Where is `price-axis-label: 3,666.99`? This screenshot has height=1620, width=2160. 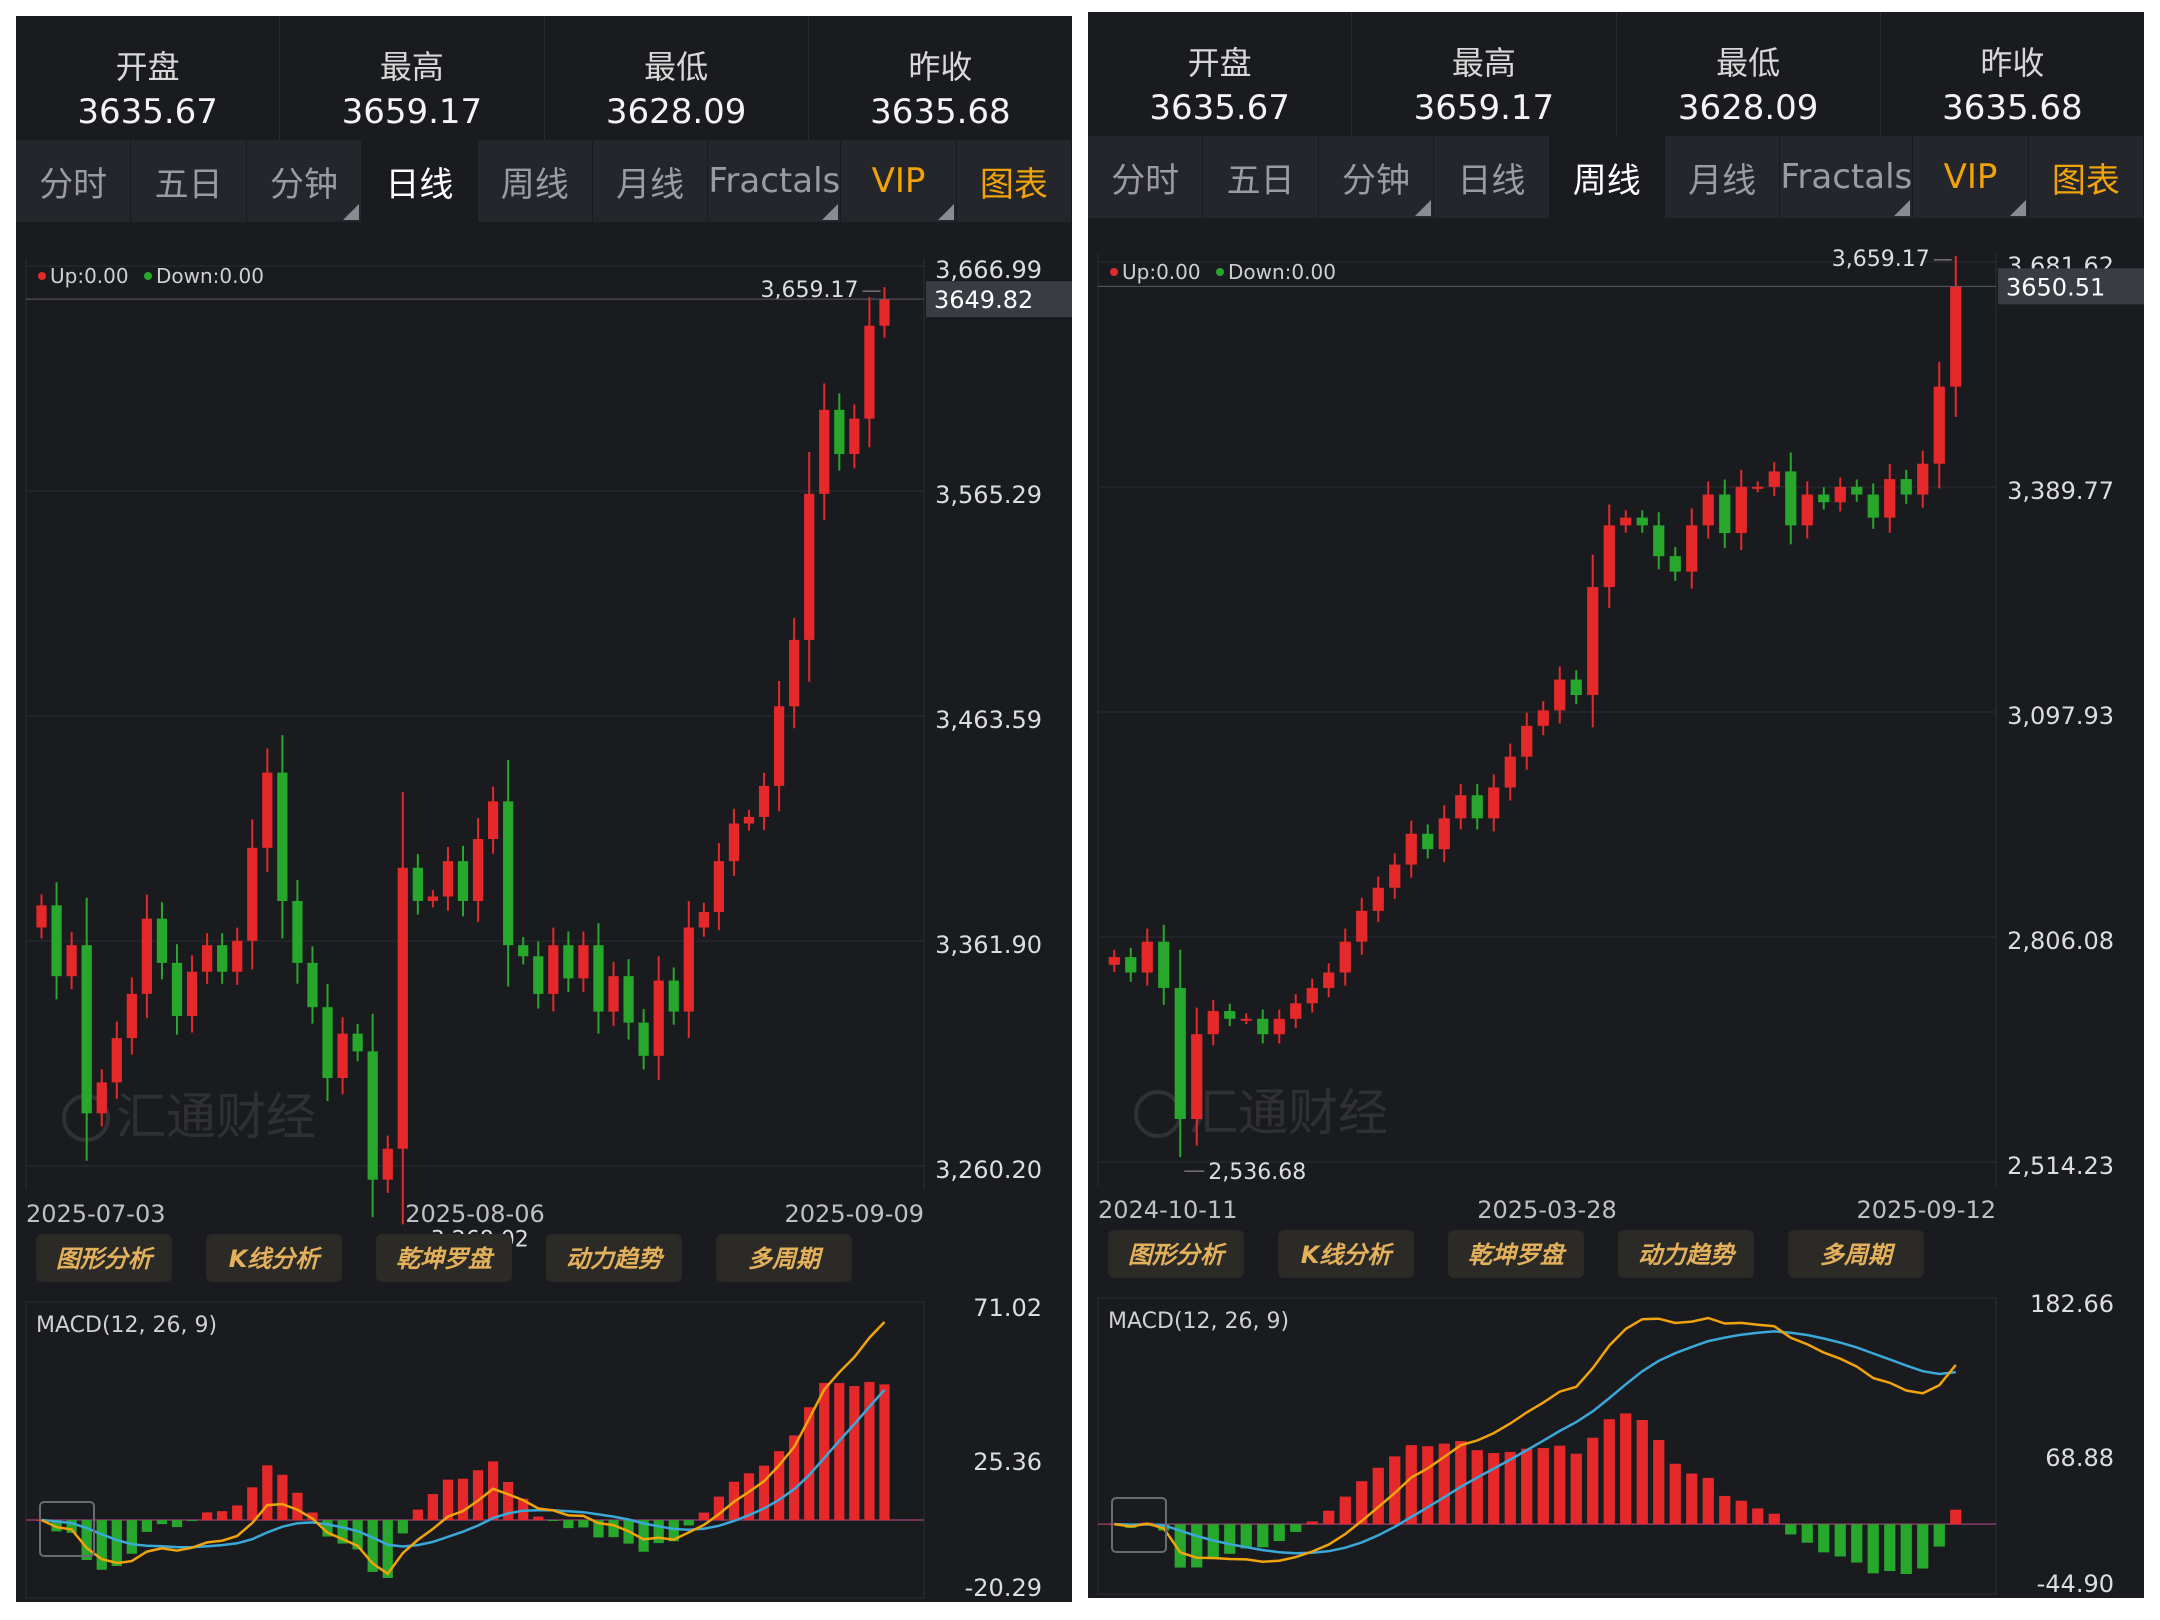
price-axis-label: 3,666.99 is located at coordinates (988, 270).